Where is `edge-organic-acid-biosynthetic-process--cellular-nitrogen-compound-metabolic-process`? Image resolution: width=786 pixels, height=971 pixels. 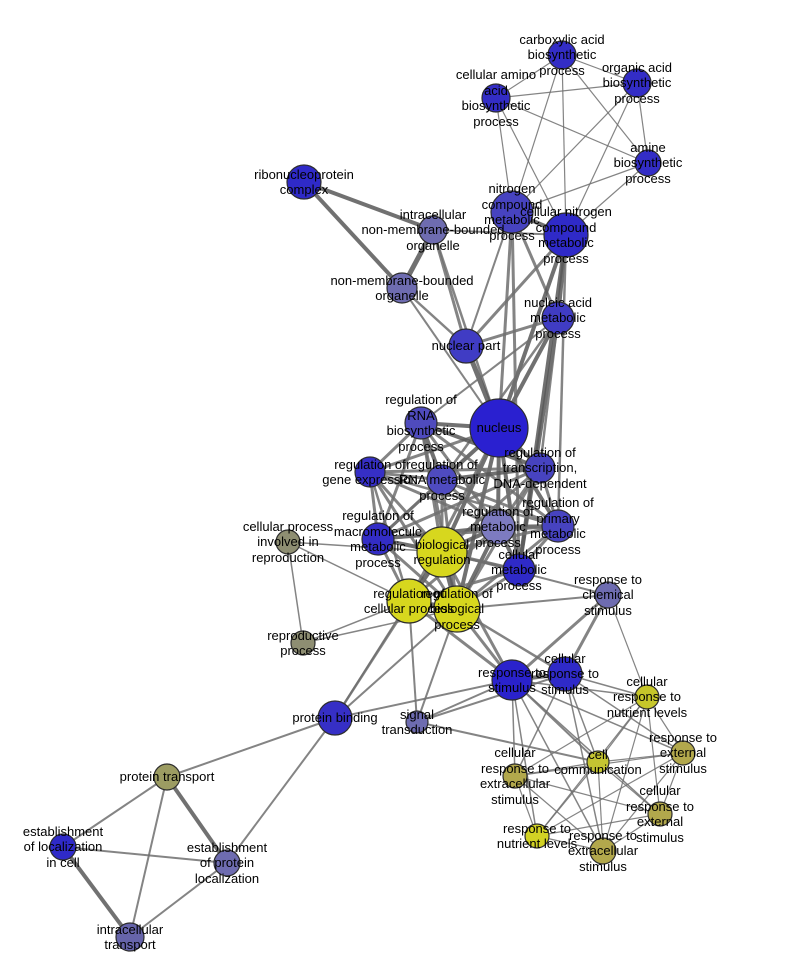
edge-organic-acid-biosynthetic-process--cellular-nitrogen-compound-metabolic-process is located at coordinates (601, 159).